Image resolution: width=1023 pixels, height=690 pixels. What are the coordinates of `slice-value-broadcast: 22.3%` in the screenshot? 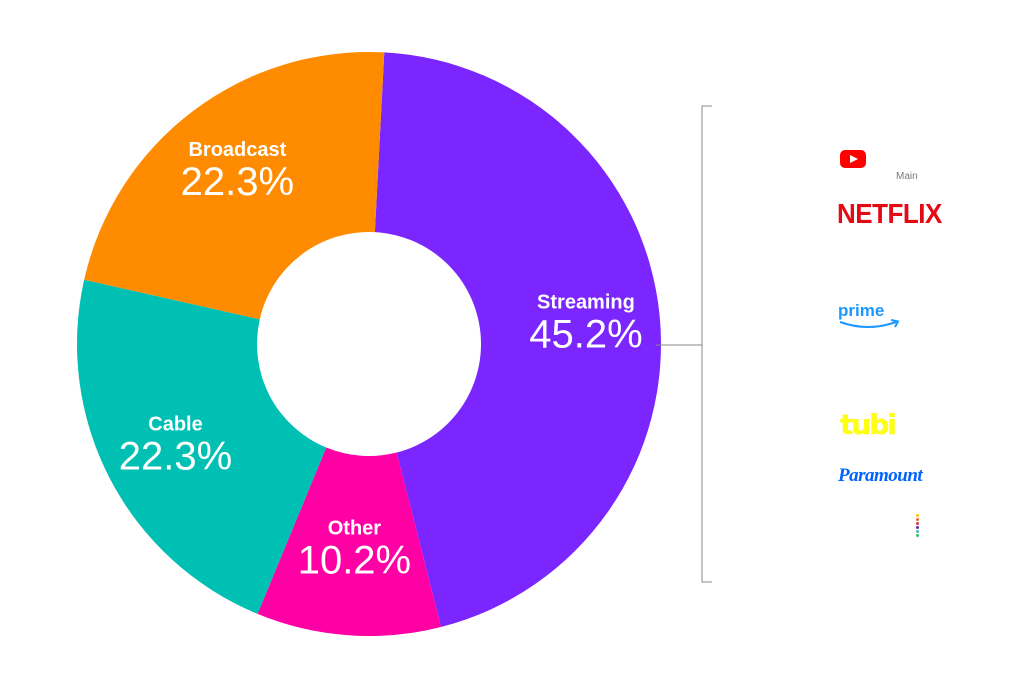 It's located at (237, 182).